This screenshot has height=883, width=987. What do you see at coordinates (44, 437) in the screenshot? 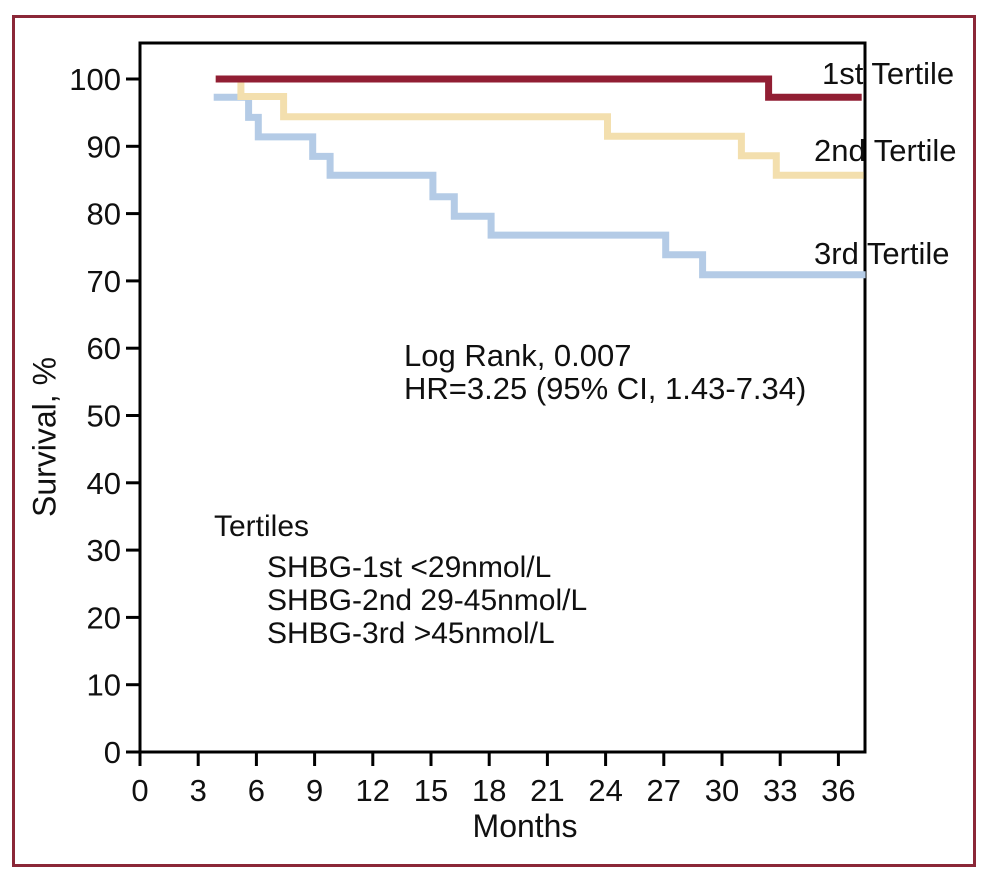
I see `y-axis-title: Survival, %` at bounding box center [44, 437].